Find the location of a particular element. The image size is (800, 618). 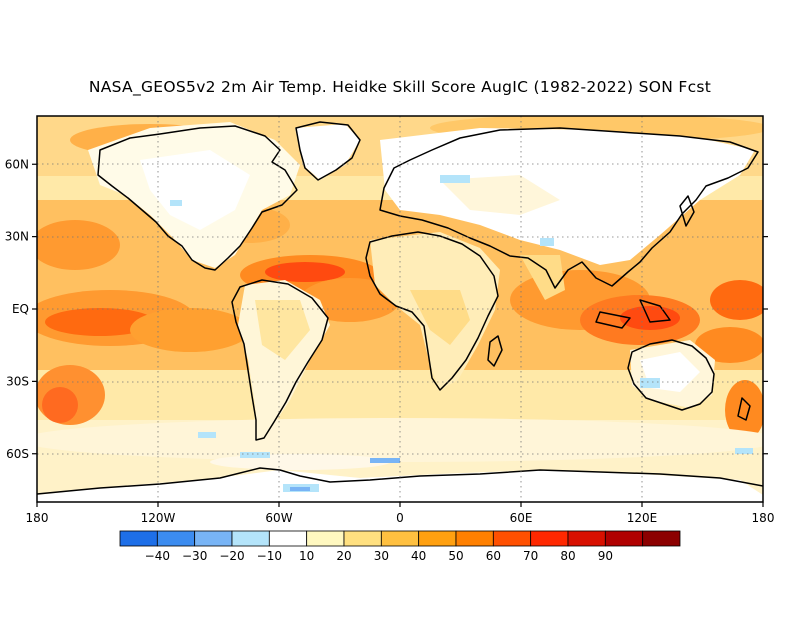

colorbar-label: 70 is located at coordinates (530, 556).